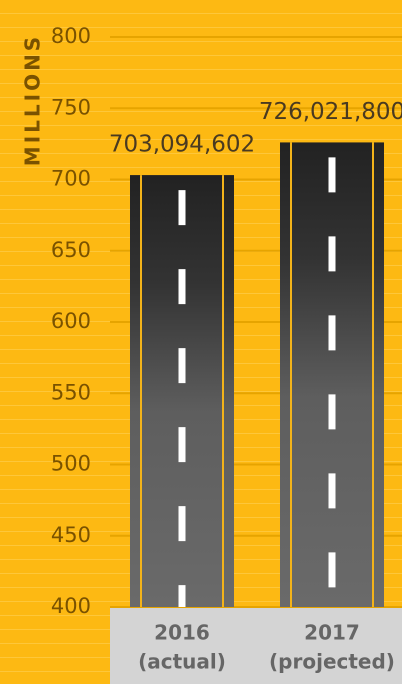 This screenshot has width=402, height=684. What do you see at coordinates (330, 112) in the screenshot?
I see `value-label: 726,021,800` at bounding box center [330, 112].